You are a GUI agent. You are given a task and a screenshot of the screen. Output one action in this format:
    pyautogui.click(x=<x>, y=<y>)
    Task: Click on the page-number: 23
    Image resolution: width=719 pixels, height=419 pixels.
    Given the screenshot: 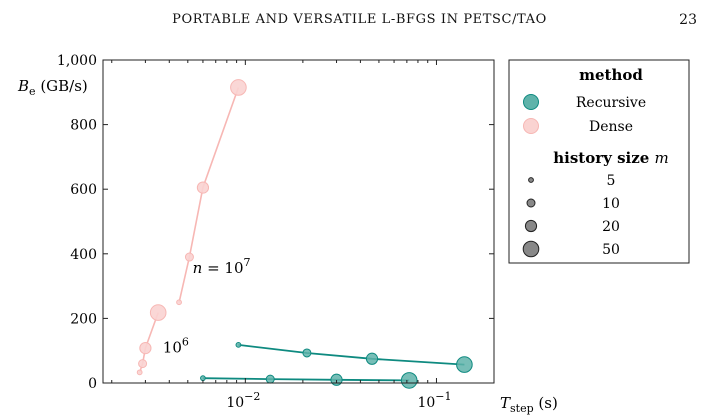 What is the action you would take?
    pyautogui.click(x=688, y=20)
    